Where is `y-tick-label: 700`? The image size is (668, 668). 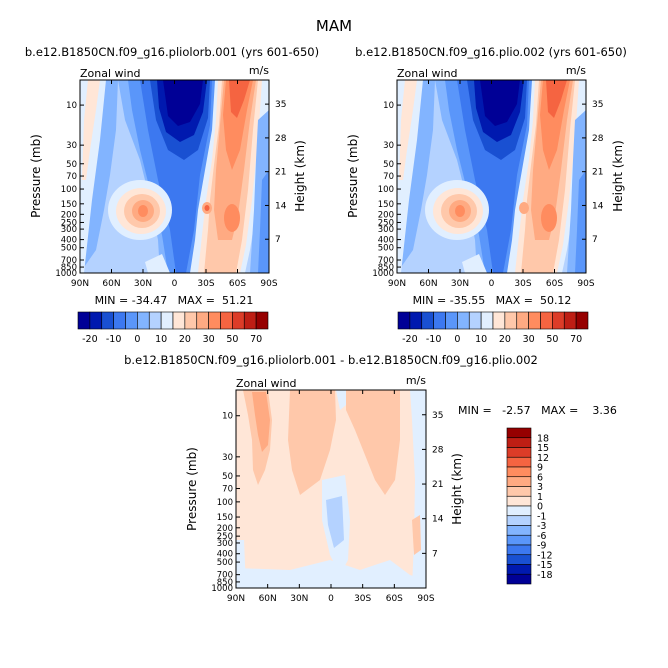 y-tick-label: 700 is located at coordinates (225, 576).